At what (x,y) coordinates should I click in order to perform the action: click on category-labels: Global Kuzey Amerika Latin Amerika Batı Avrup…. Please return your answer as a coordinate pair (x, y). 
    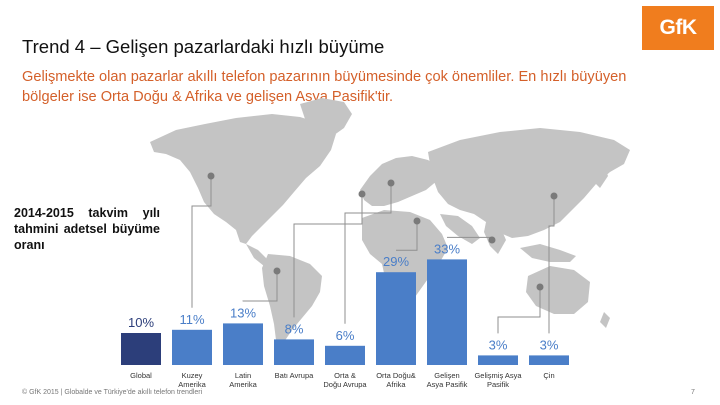
    Looking at the image, I should click on (342, 380).